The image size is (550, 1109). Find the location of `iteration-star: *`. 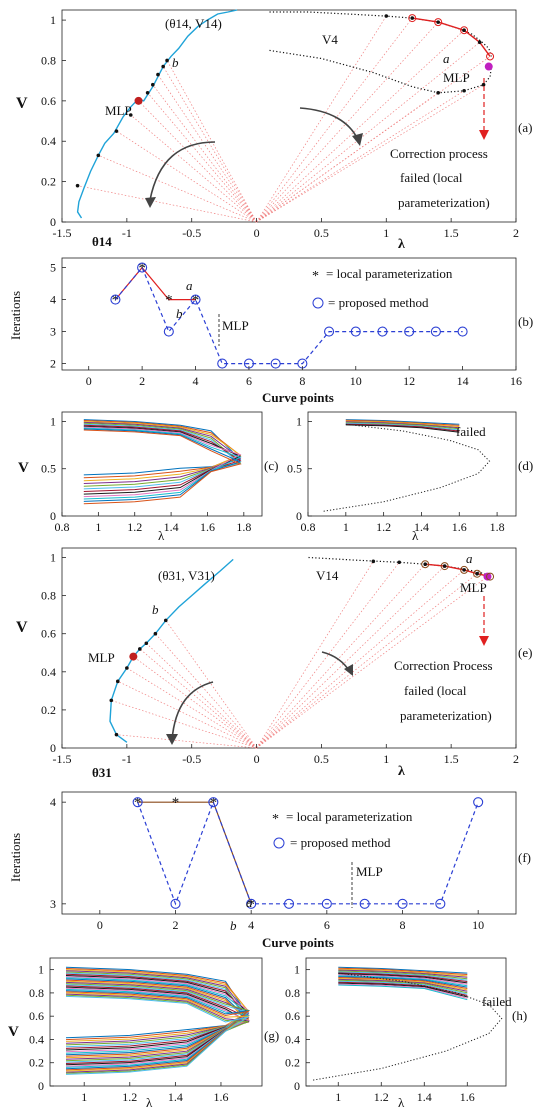

iteration-star: * is located at coordinates (251, 905).